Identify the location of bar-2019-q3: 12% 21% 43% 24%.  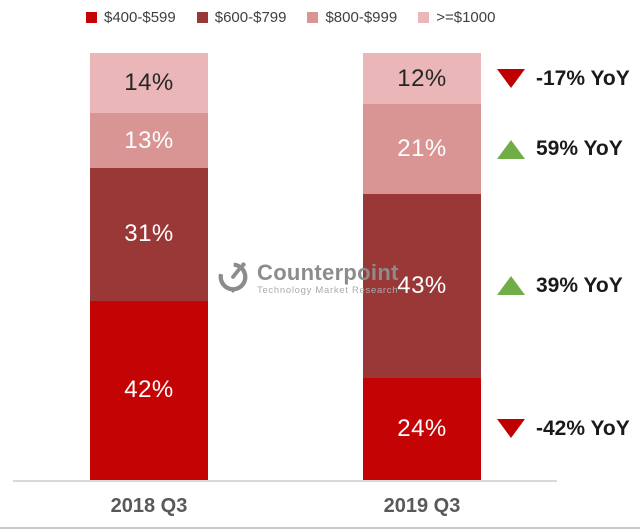
(422, 266).